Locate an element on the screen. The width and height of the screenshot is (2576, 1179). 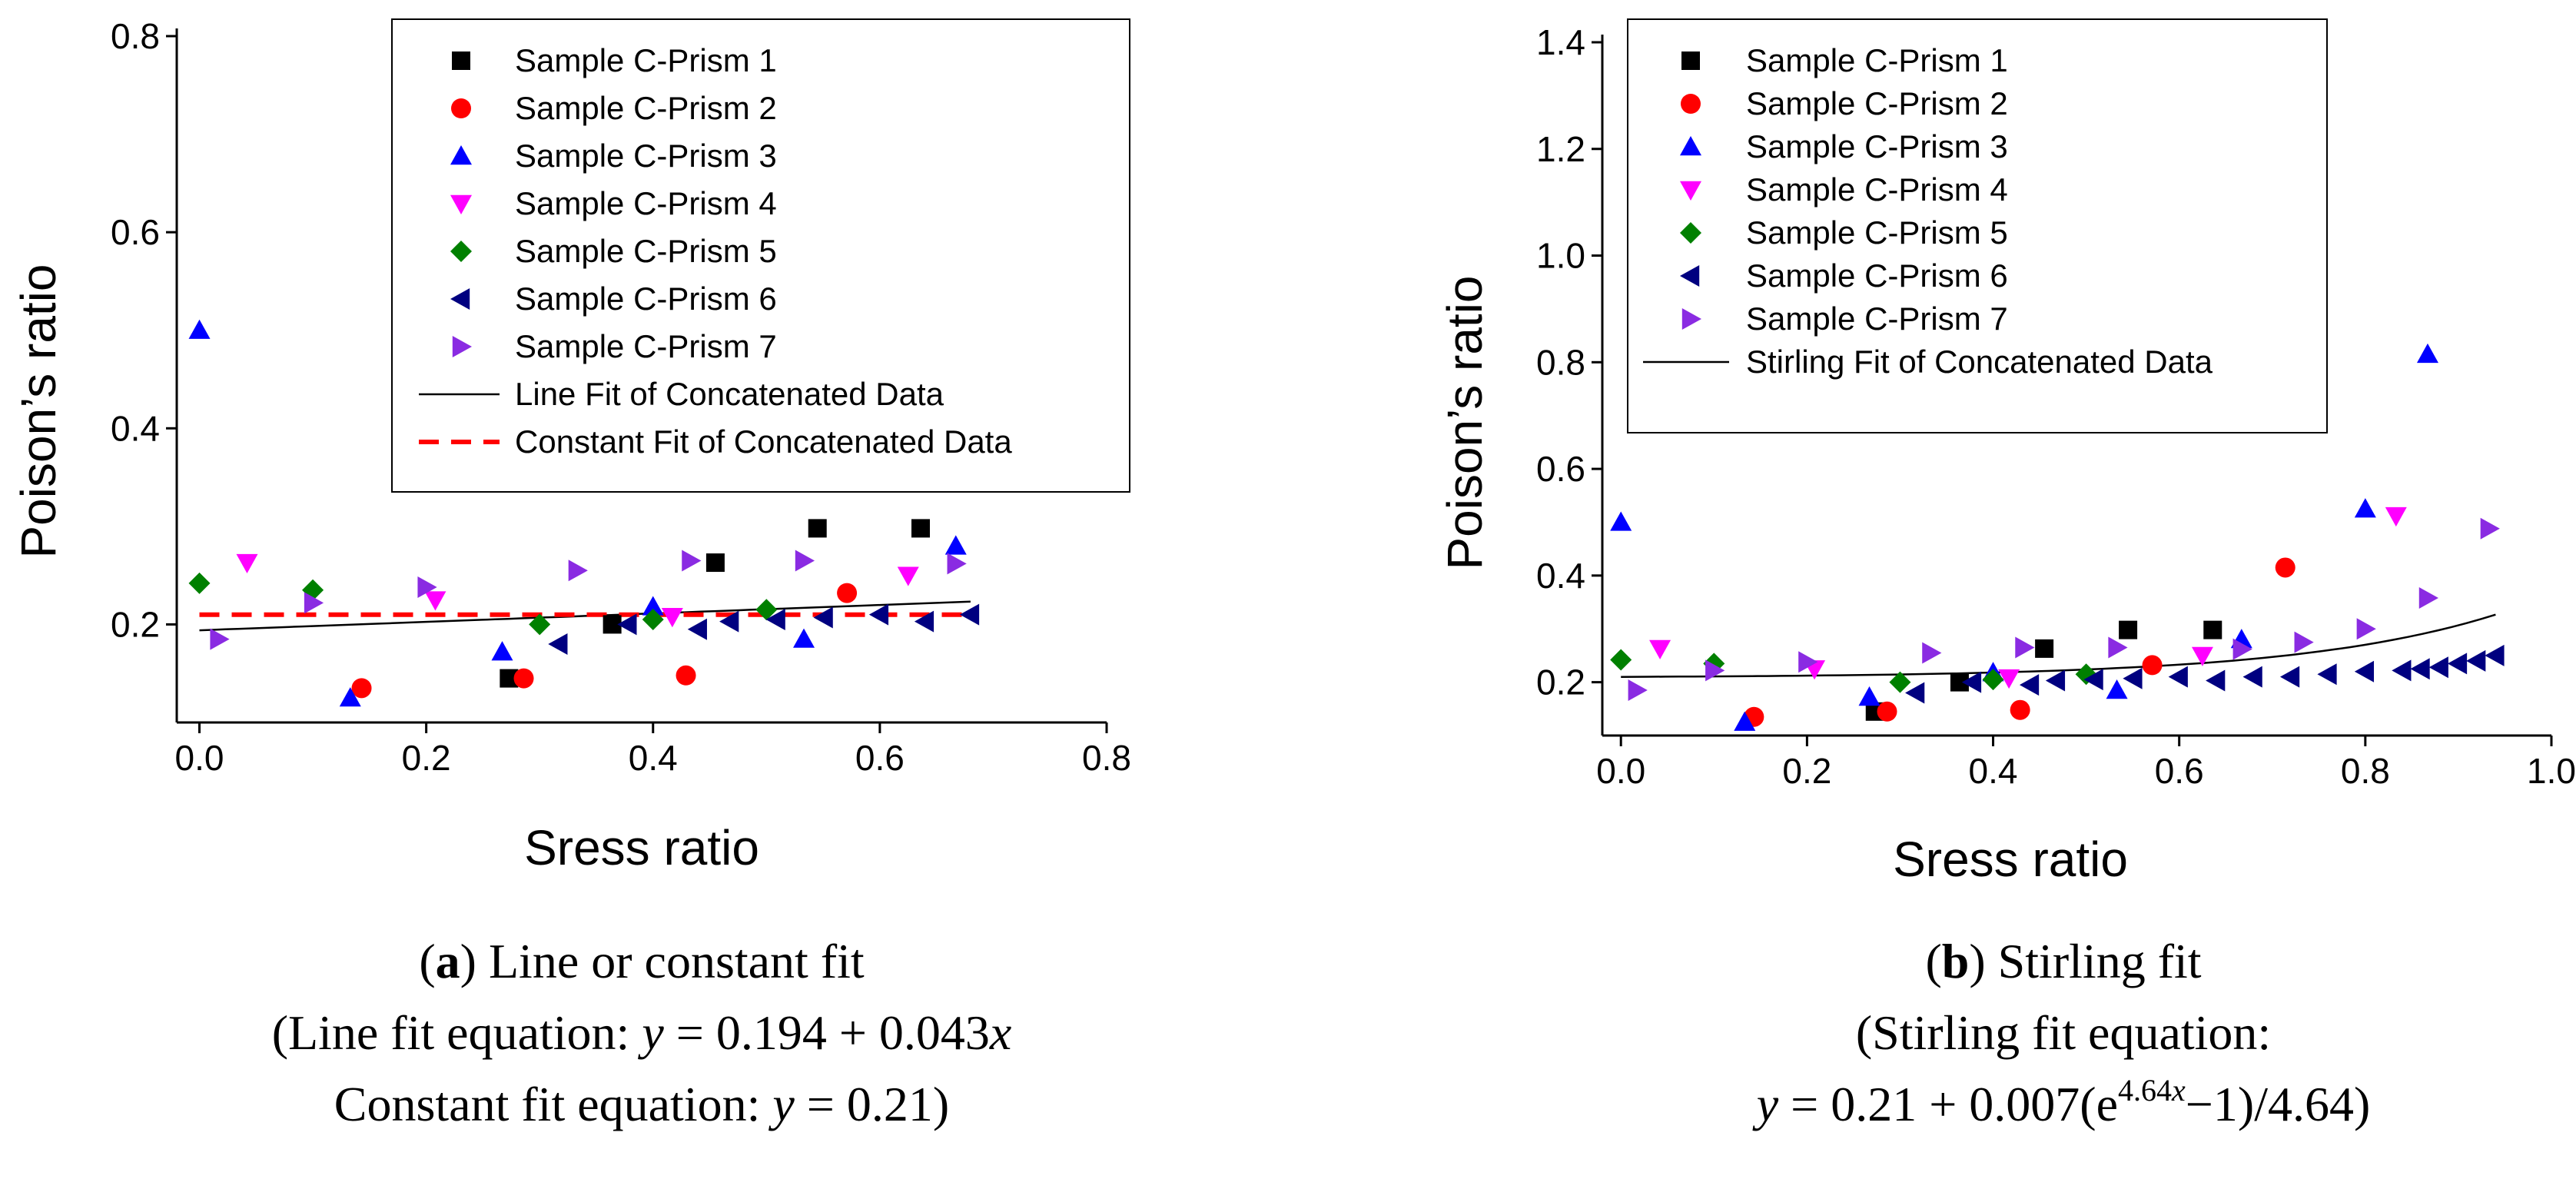
stirling-fit-curve is located at coordinates (2058, 645).